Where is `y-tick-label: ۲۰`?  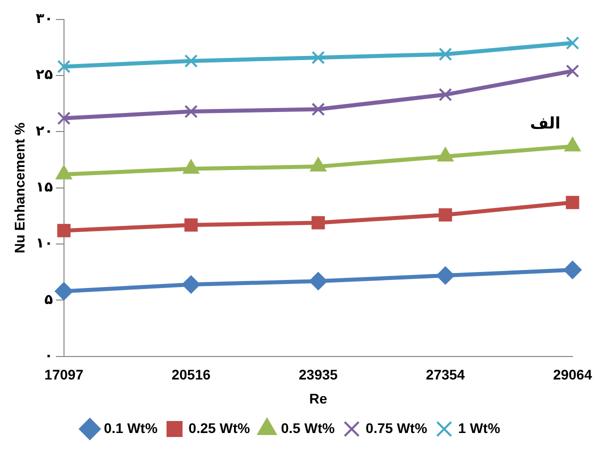
y-tick-label: ۲۰ is located at coordinates (44, 131).